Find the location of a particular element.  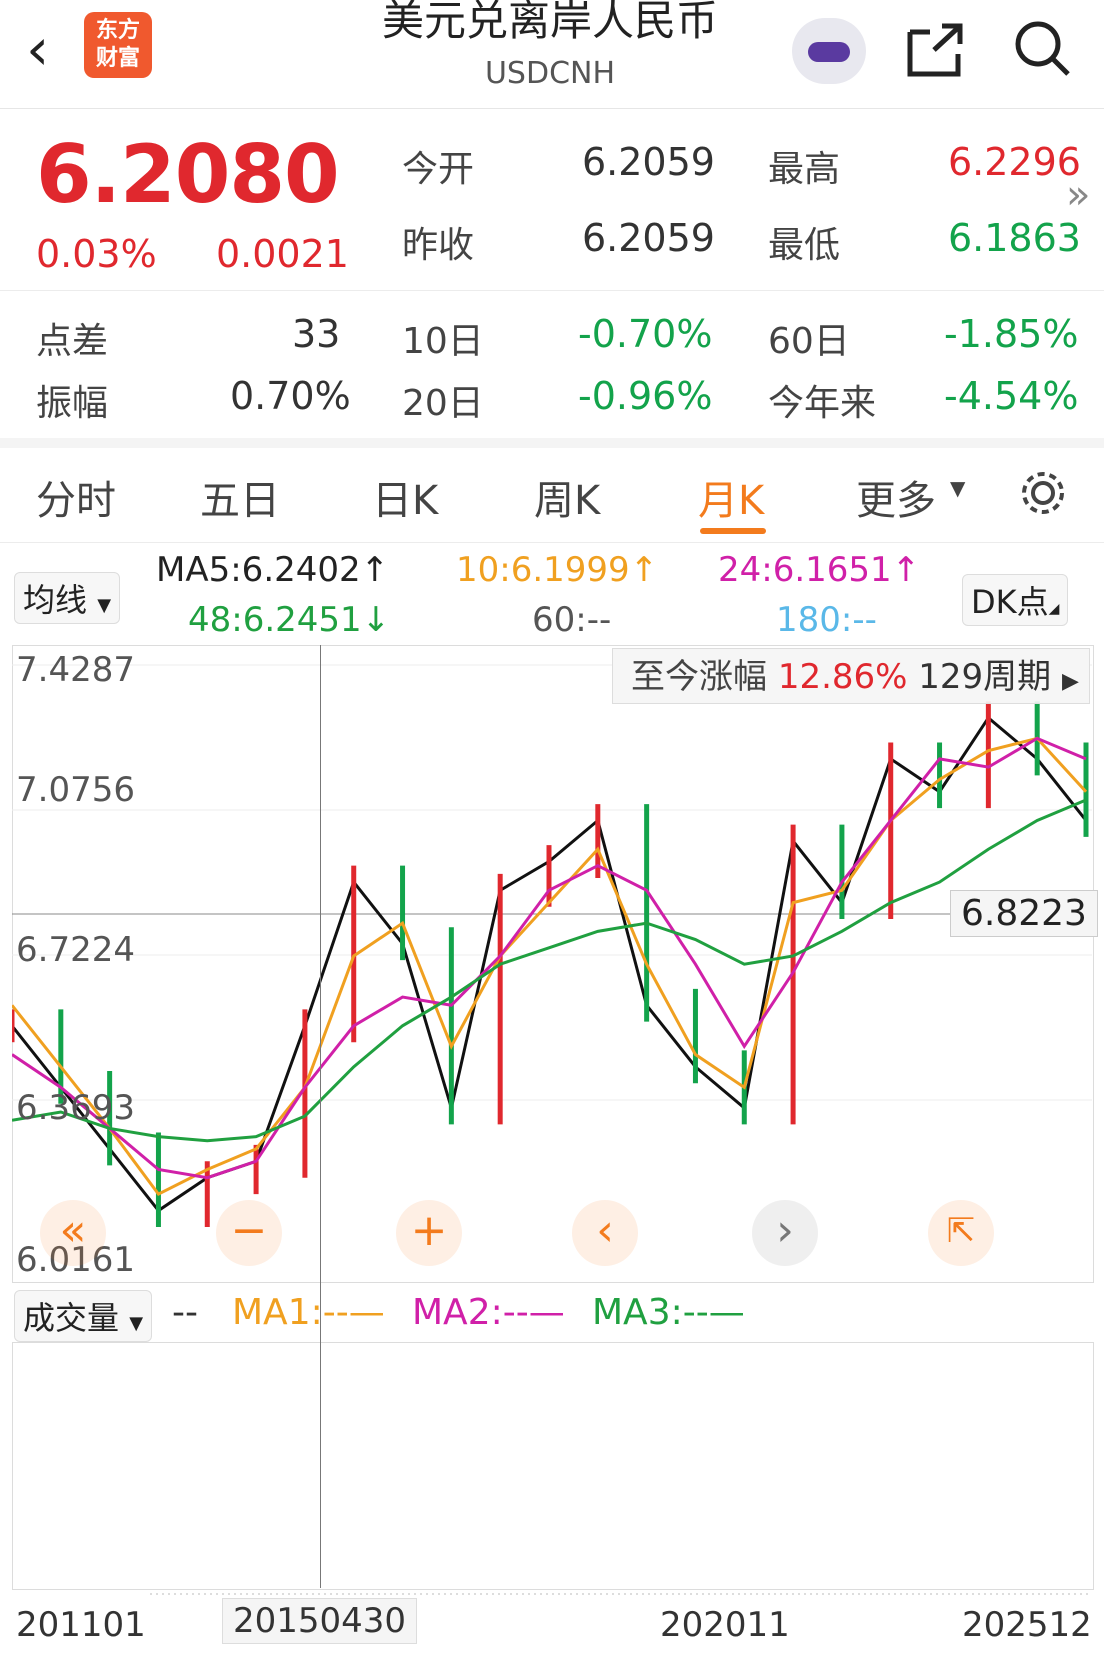

tab-monthly-k: 月K is located at coordinates (731, 501).